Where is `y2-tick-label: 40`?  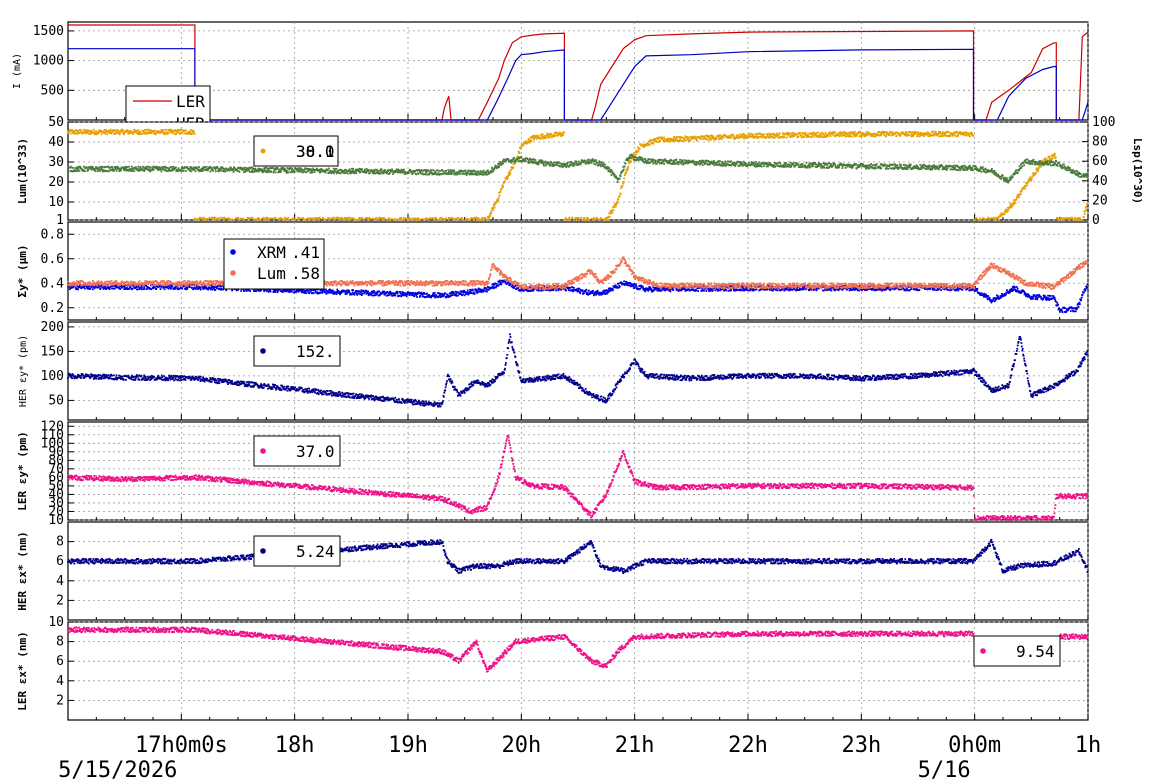 y2-tick-label: 40 is located at coordinates (1100, 181).